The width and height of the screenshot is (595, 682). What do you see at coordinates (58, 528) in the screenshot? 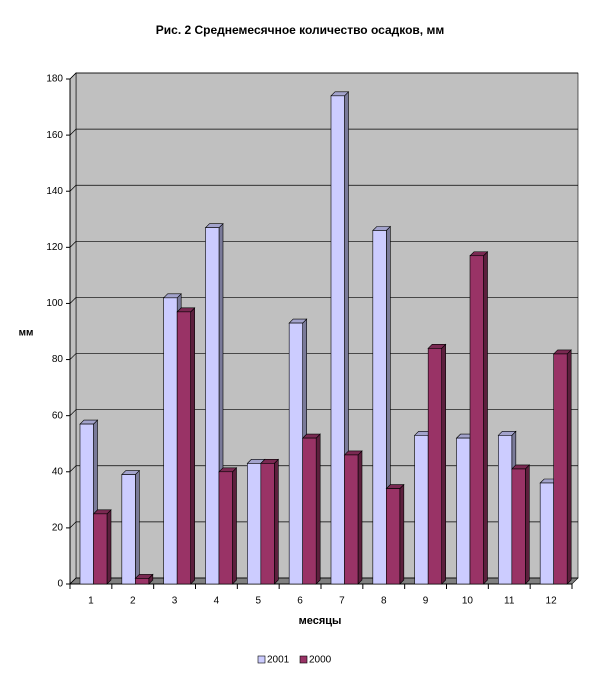
I see `y-tick-label: 20` at bounding box center [58, 528].